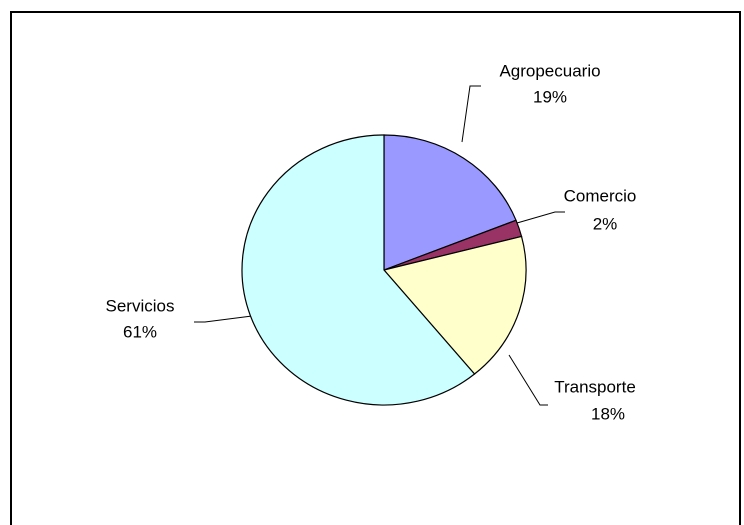  Describe the element at coordinates (608, 413) in the screenshot. I see `slice-value-label: 18%` at that location.